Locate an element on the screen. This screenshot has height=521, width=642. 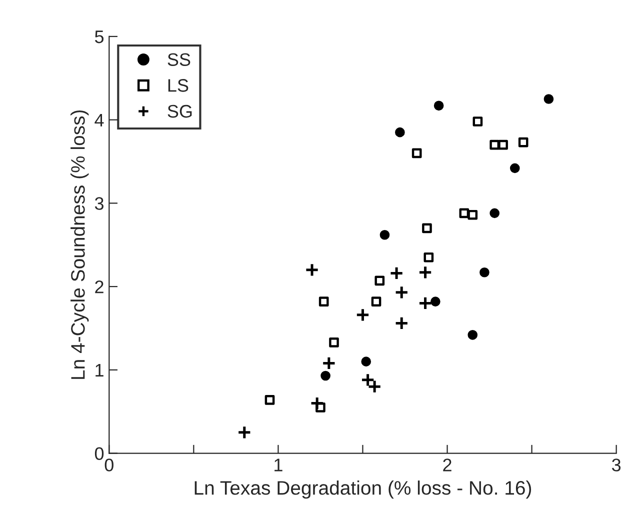
y-tick-label: 3 is located at coordinates (99, 203).